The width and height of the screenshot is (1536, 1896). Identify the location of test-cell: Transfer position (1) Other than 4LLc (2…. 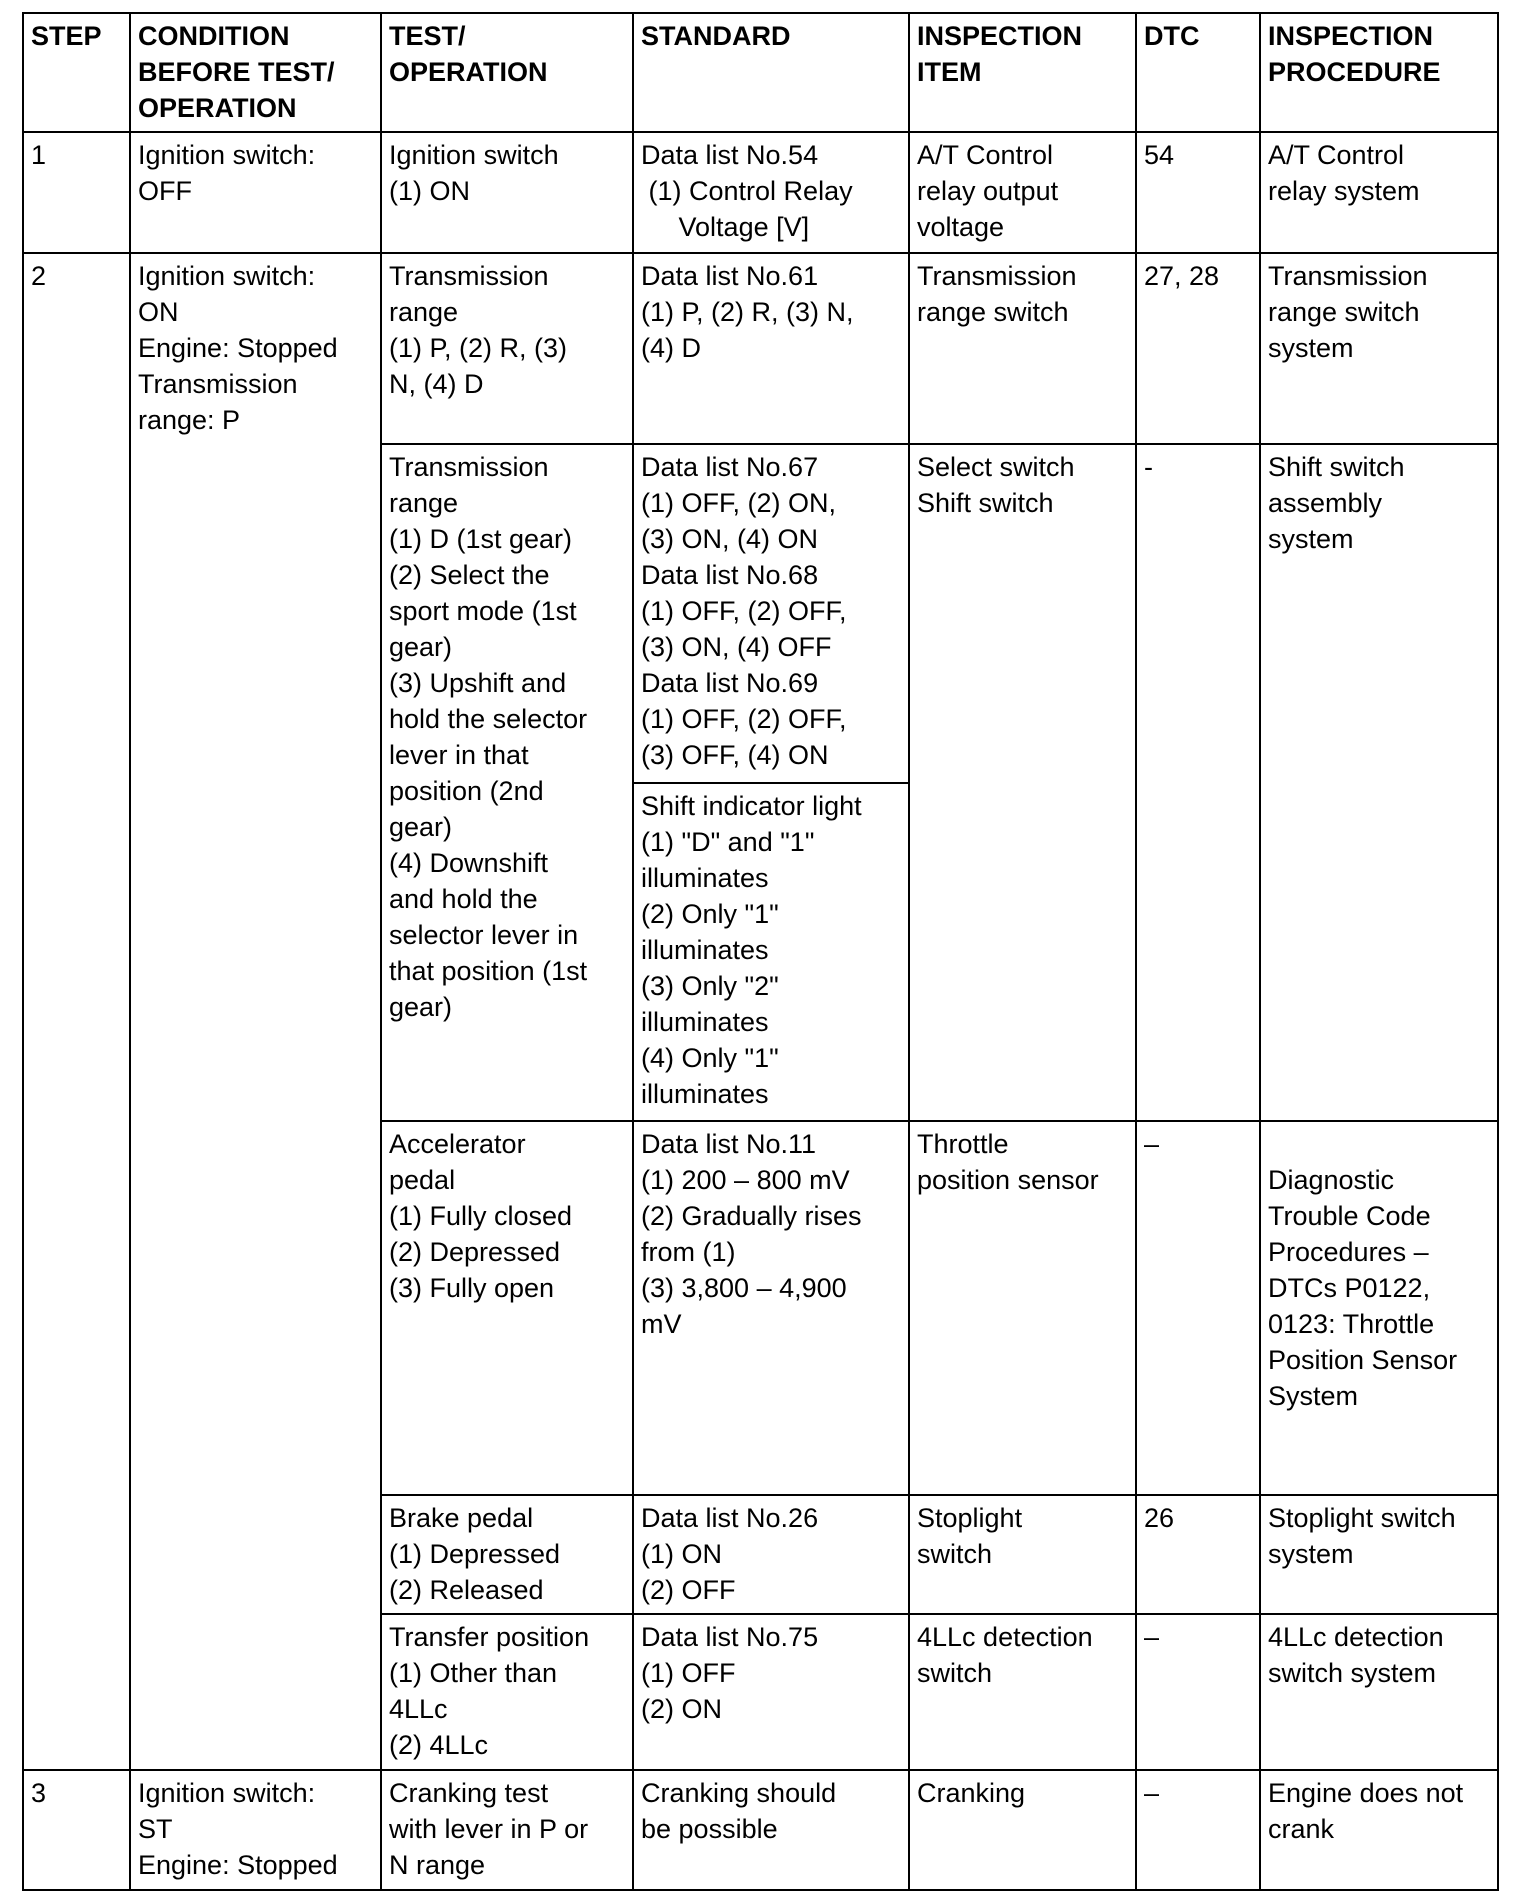
(507, 1692).